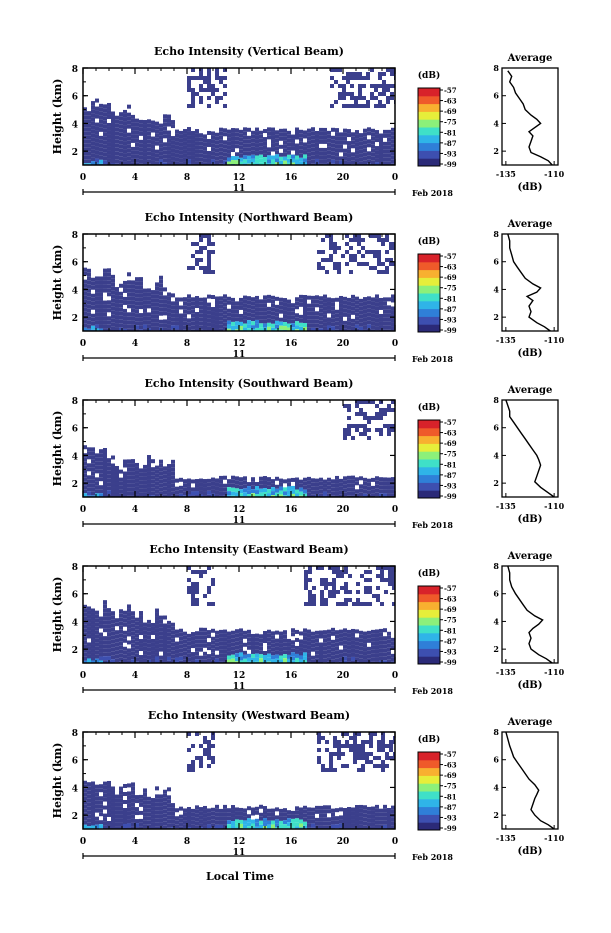 The width and height of the screenshot is (611, 933). Describe the element at coordinates (239, 687) in the screenshot. I see `date-label: 11` at that location.